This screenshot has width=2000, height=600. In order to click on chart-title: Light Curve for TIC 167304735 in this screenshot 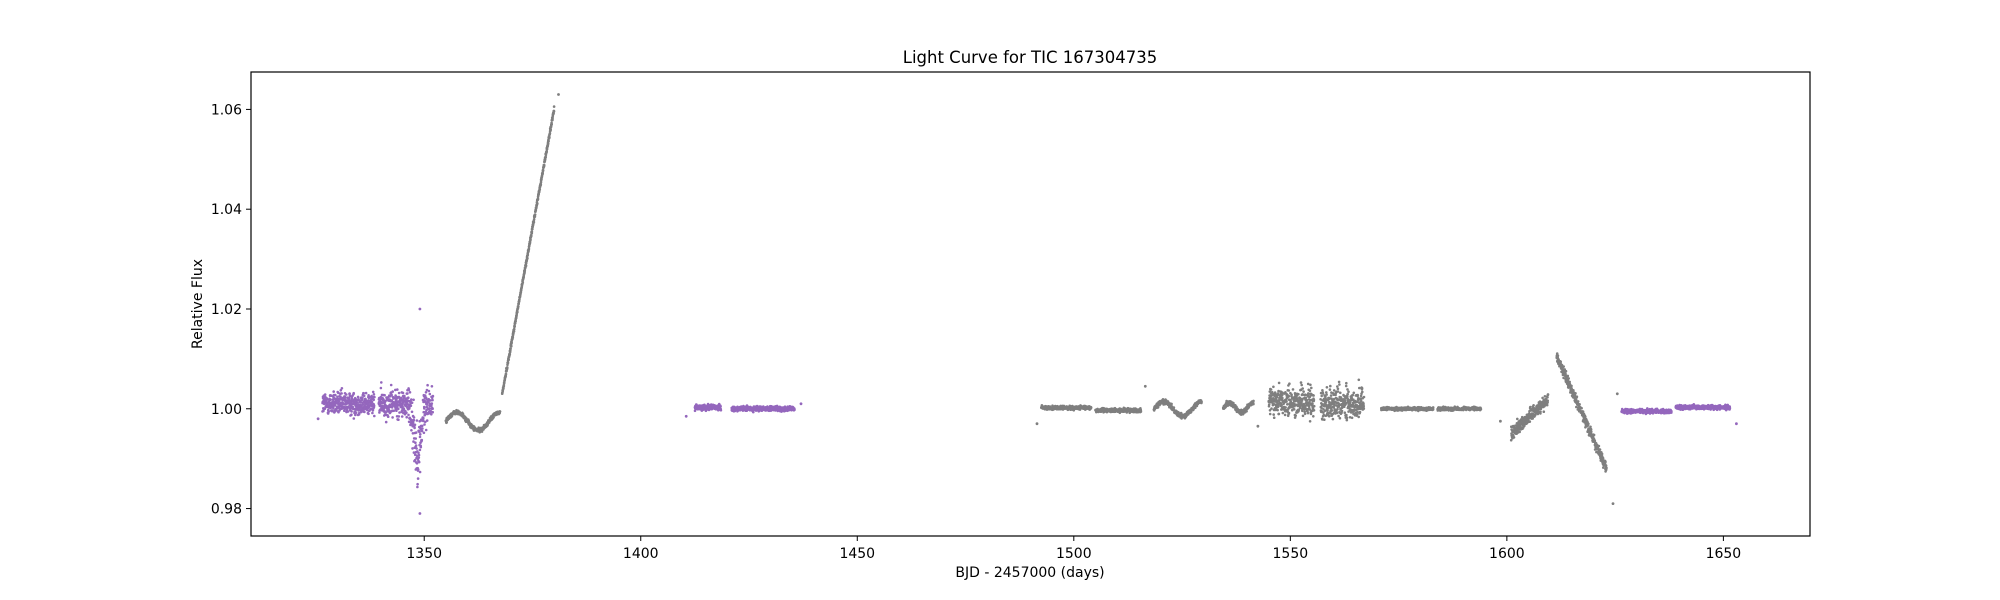, I will do `click(1030, 57)`.